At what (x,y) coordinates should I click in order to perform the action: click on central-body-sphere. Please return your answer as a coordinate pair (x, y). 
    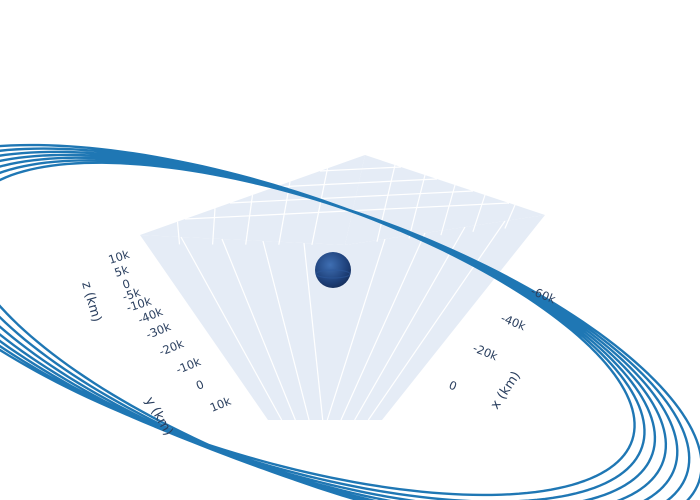
    Looking at the image, I should click on (333, 270).